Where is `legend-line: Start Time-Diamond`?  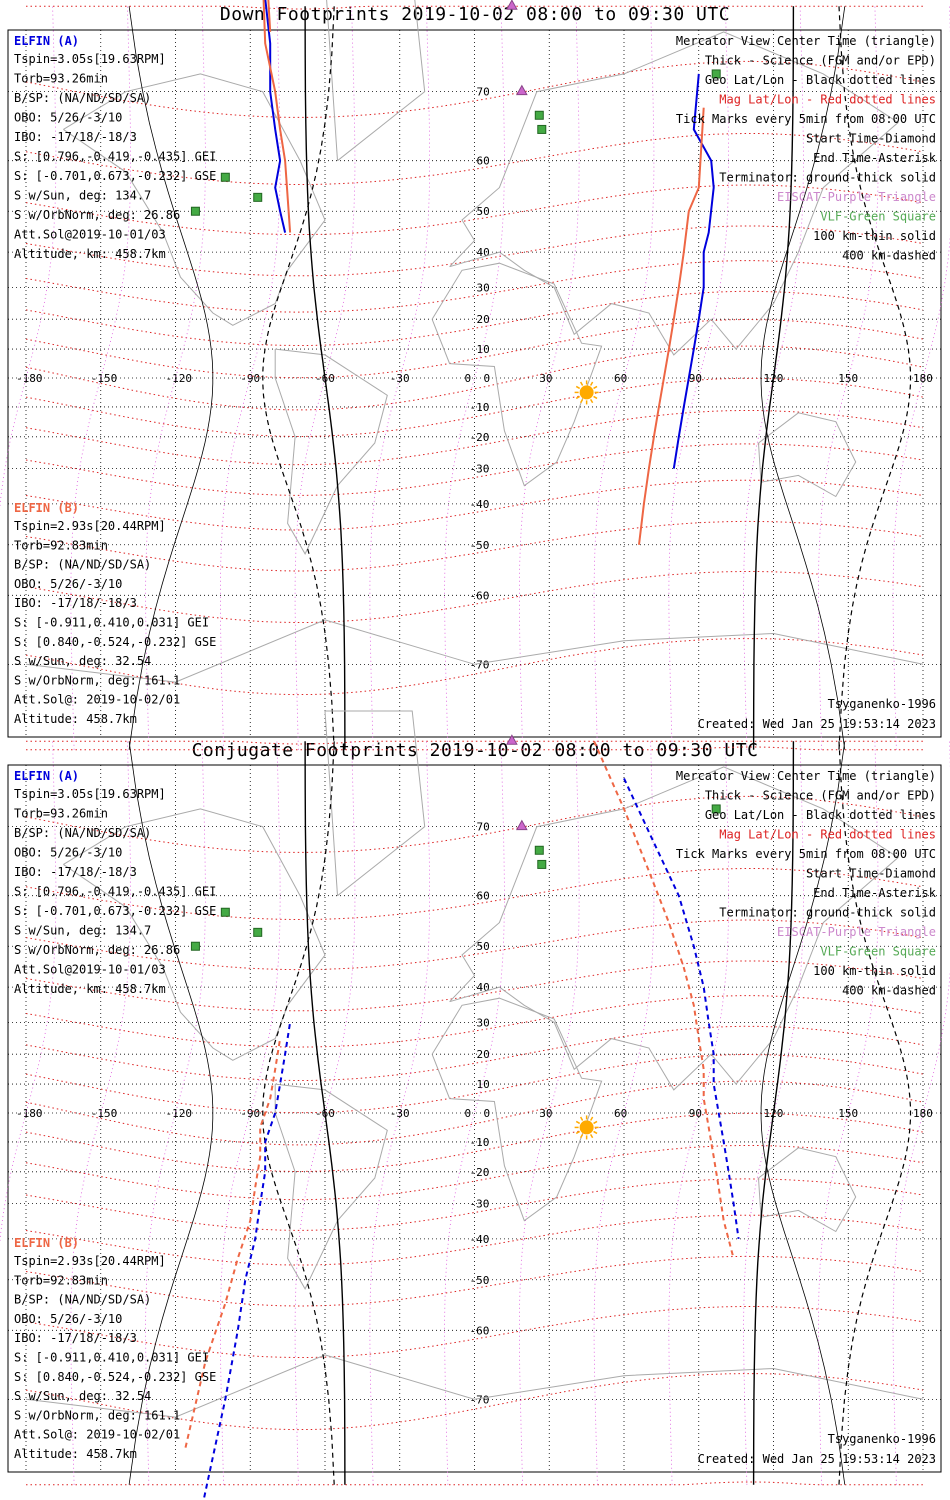 legend-line: Start Time-Diamond is located at coordinates (871, 874).